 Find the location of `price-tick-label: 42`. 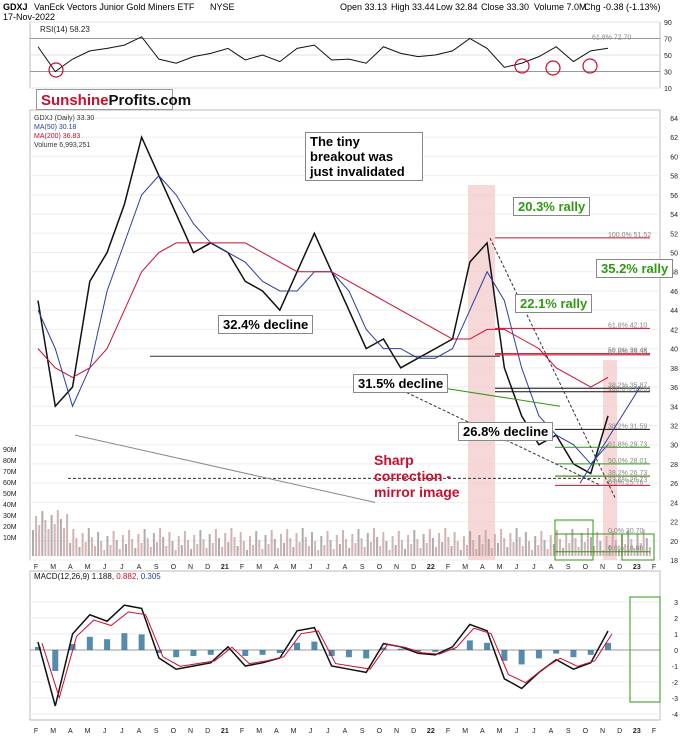

price-tick-label: 42 is located at coordinates (674, 330).